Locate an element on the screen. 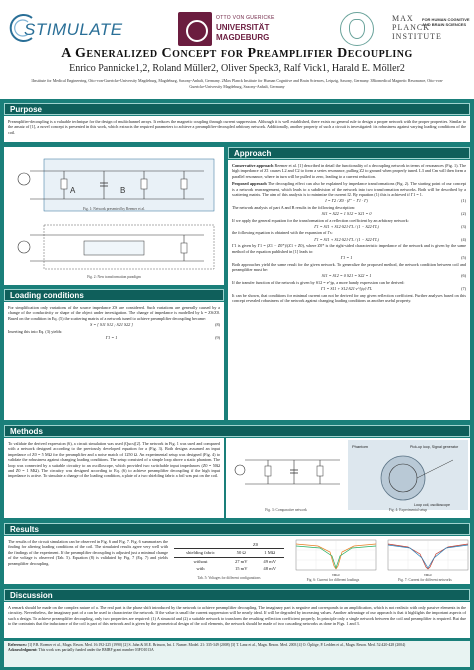 This screenshot has width=474, height=670. approach-heading: Approach is located at coordinates (349, 153).